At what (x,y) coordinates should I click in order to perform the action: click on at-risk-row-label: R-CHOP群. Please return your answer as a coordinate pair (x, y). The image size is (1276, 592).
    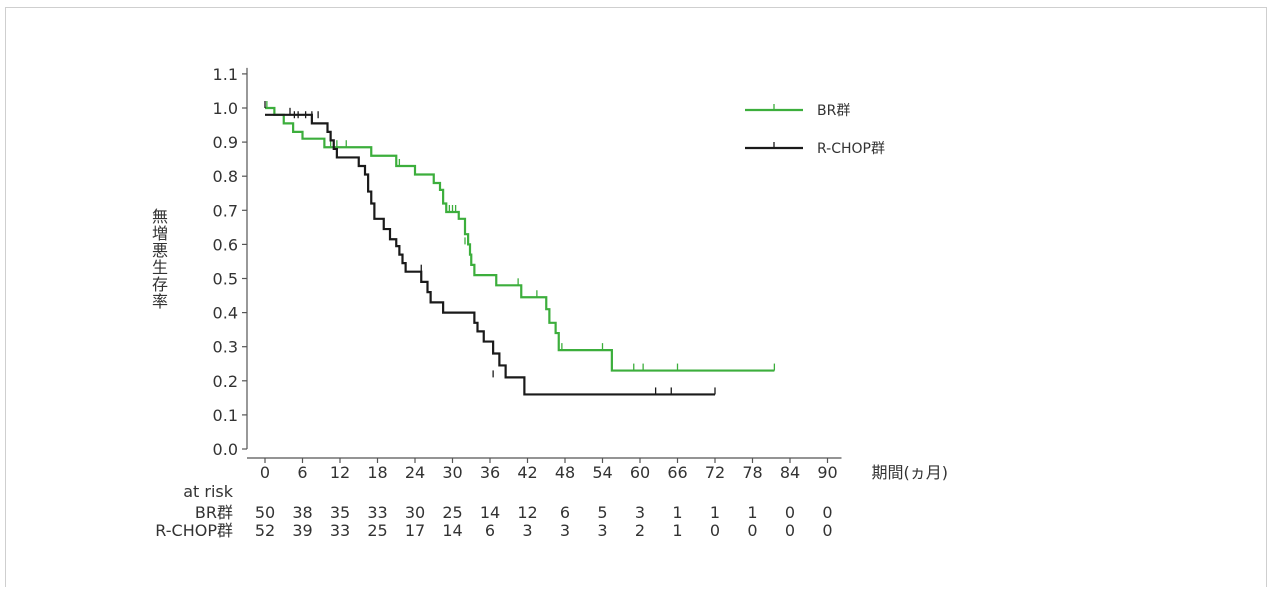
    Looking at the image, I should click on (194, 530).